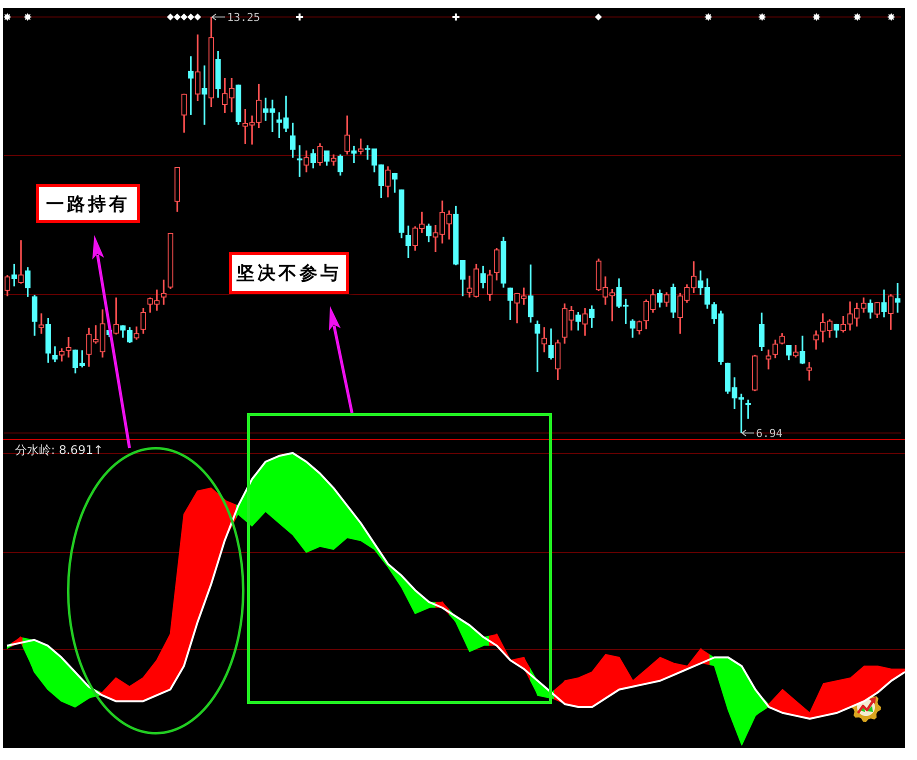 The height and width of the screenshot is (760, 917). What do you see at coordinates (769, 433) in the screenshot?
I see `annotation: 6.94` at bounding box center [769, 433].